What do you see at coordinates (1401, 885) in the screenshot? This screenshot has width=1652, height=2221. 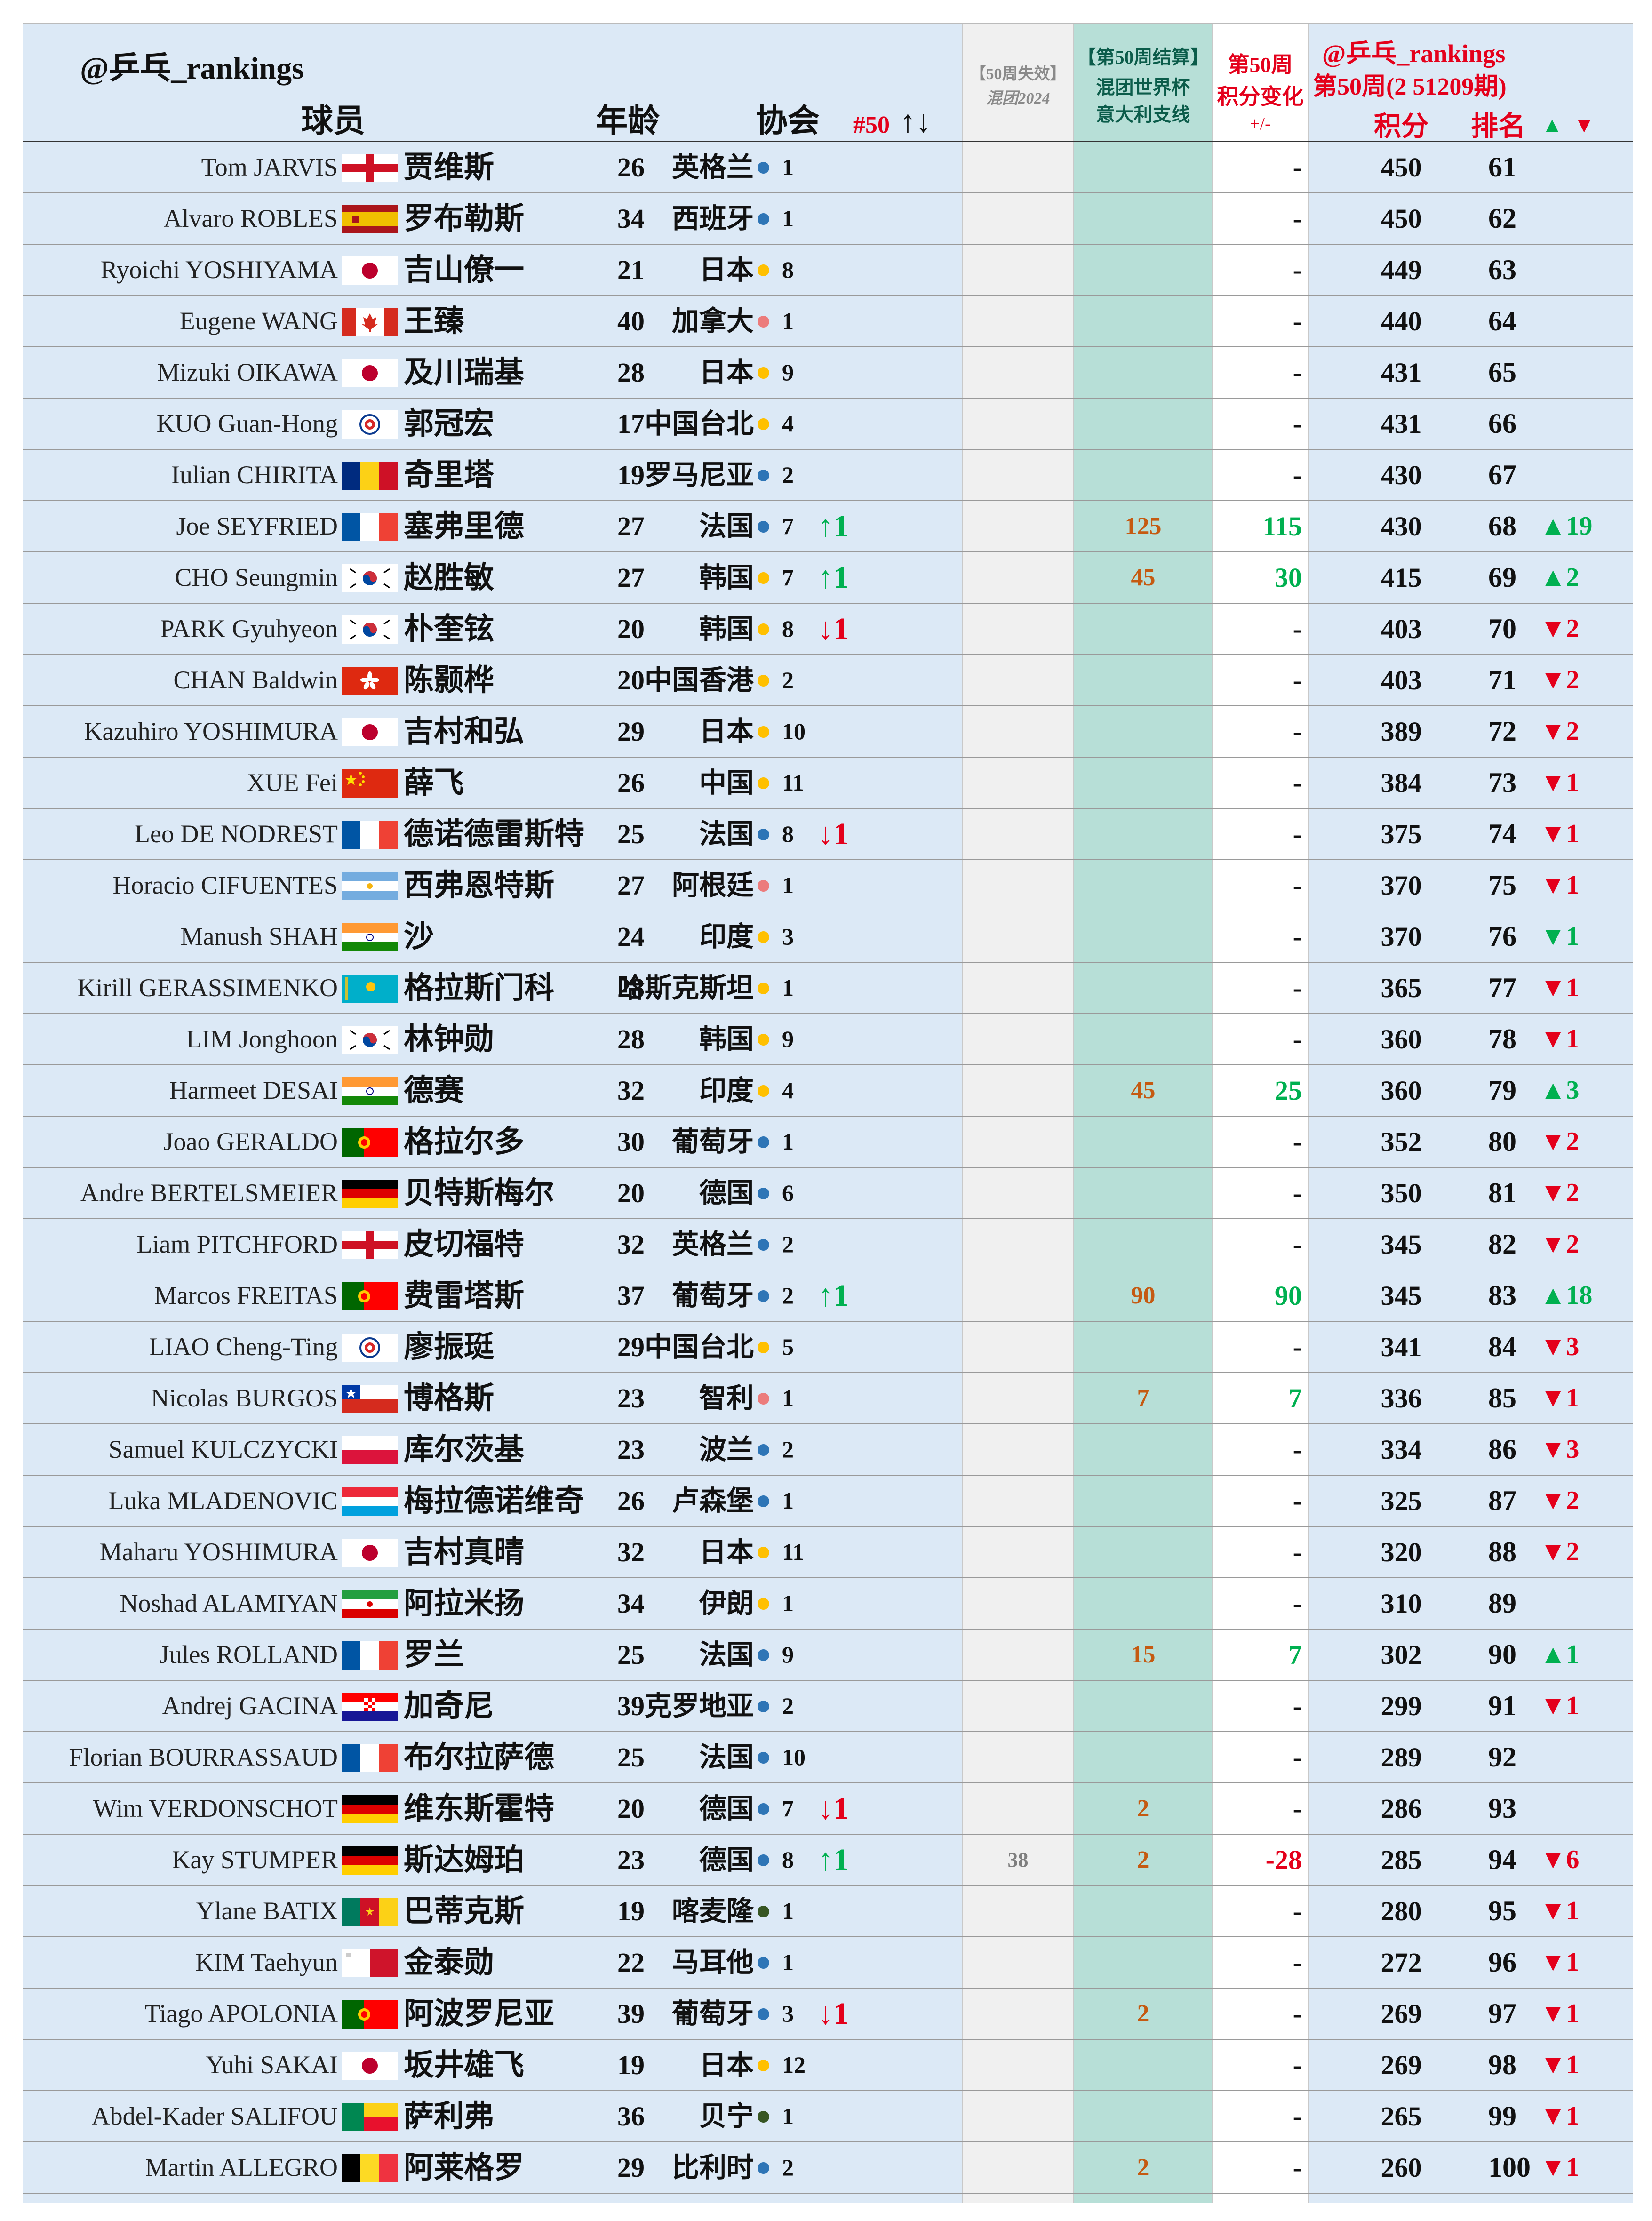 I see `total-points: 370` at bounding box center [1401, 885].